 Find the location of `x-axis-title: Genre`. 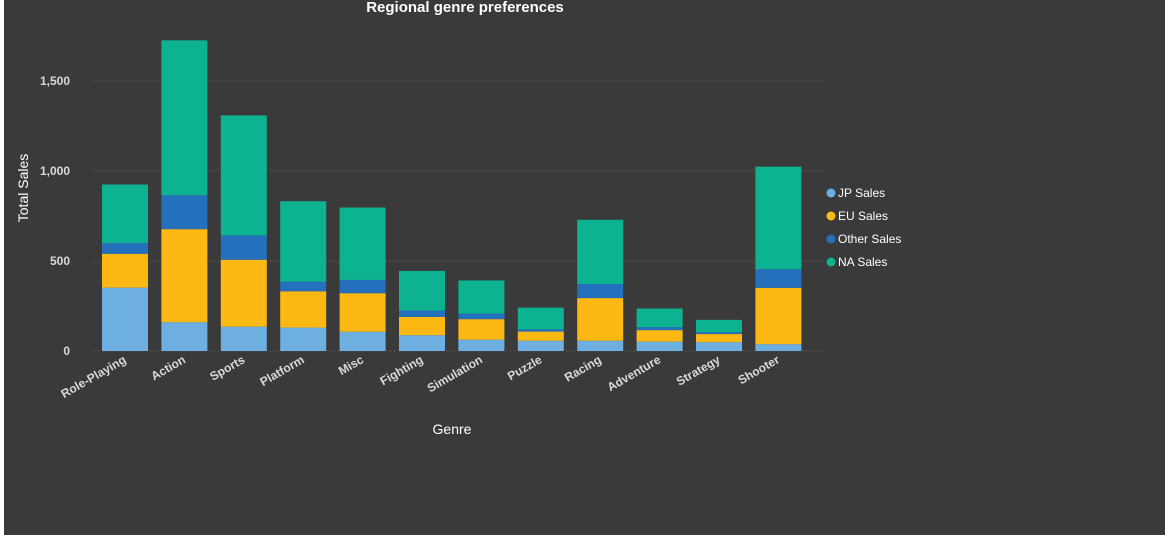

x-axis-title: Genre is located at coordinates (452, 429).